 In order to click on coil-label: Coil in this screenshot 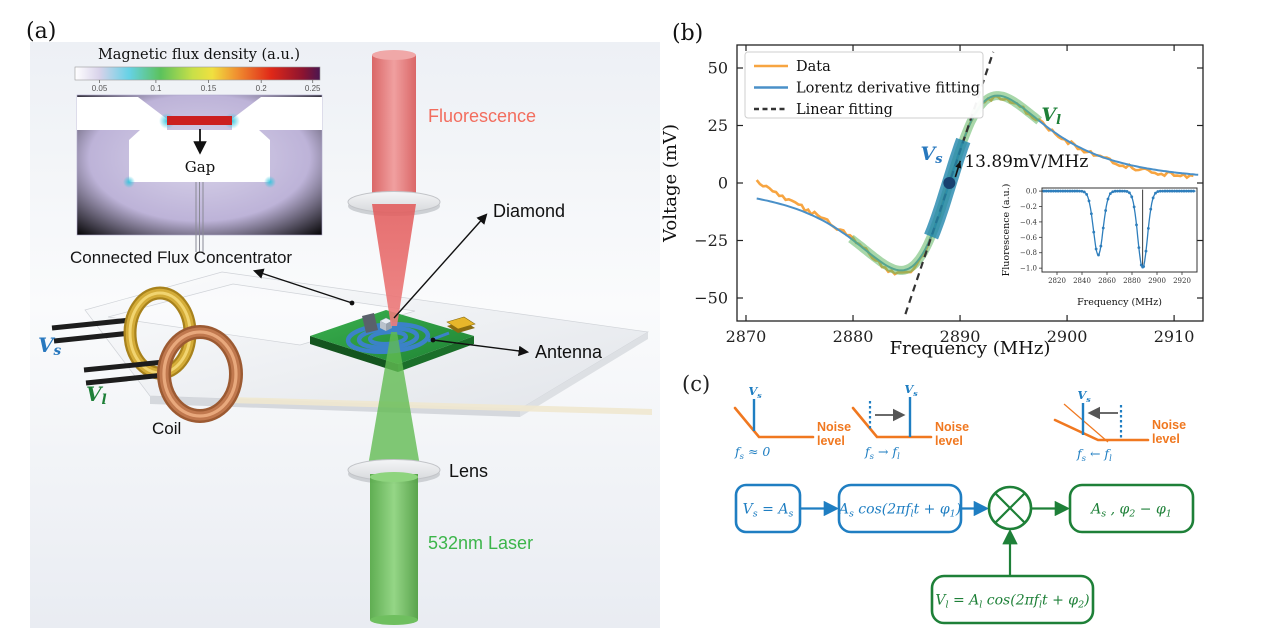, I will do `click(166, 428)`.